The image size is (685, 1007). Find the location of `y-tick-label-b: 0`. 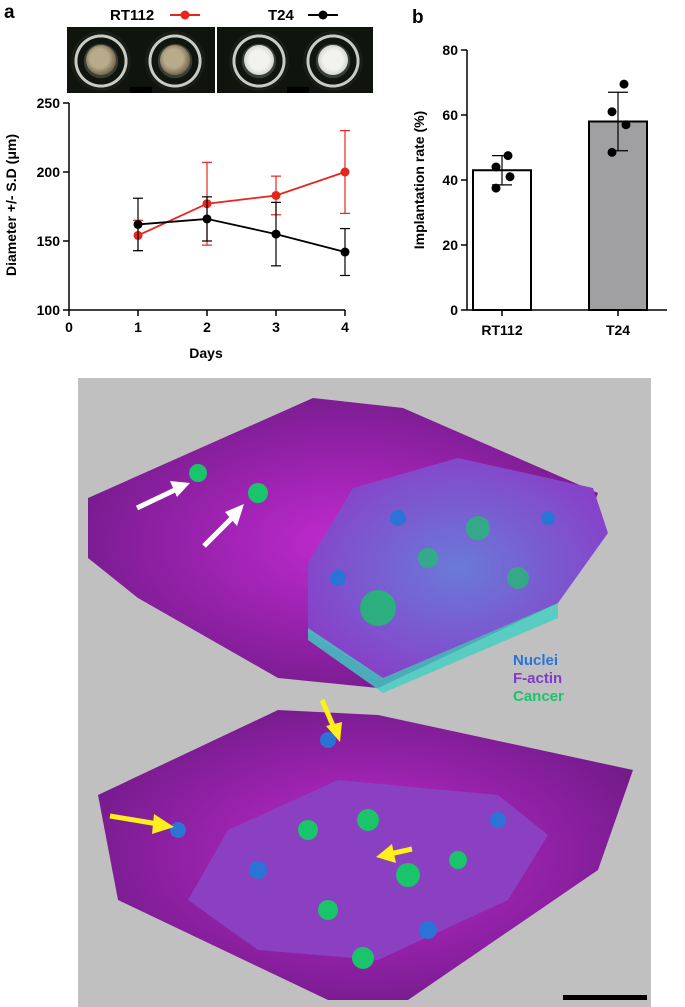

y-tick-label-b: 0 is located at coordinates (454, 310).